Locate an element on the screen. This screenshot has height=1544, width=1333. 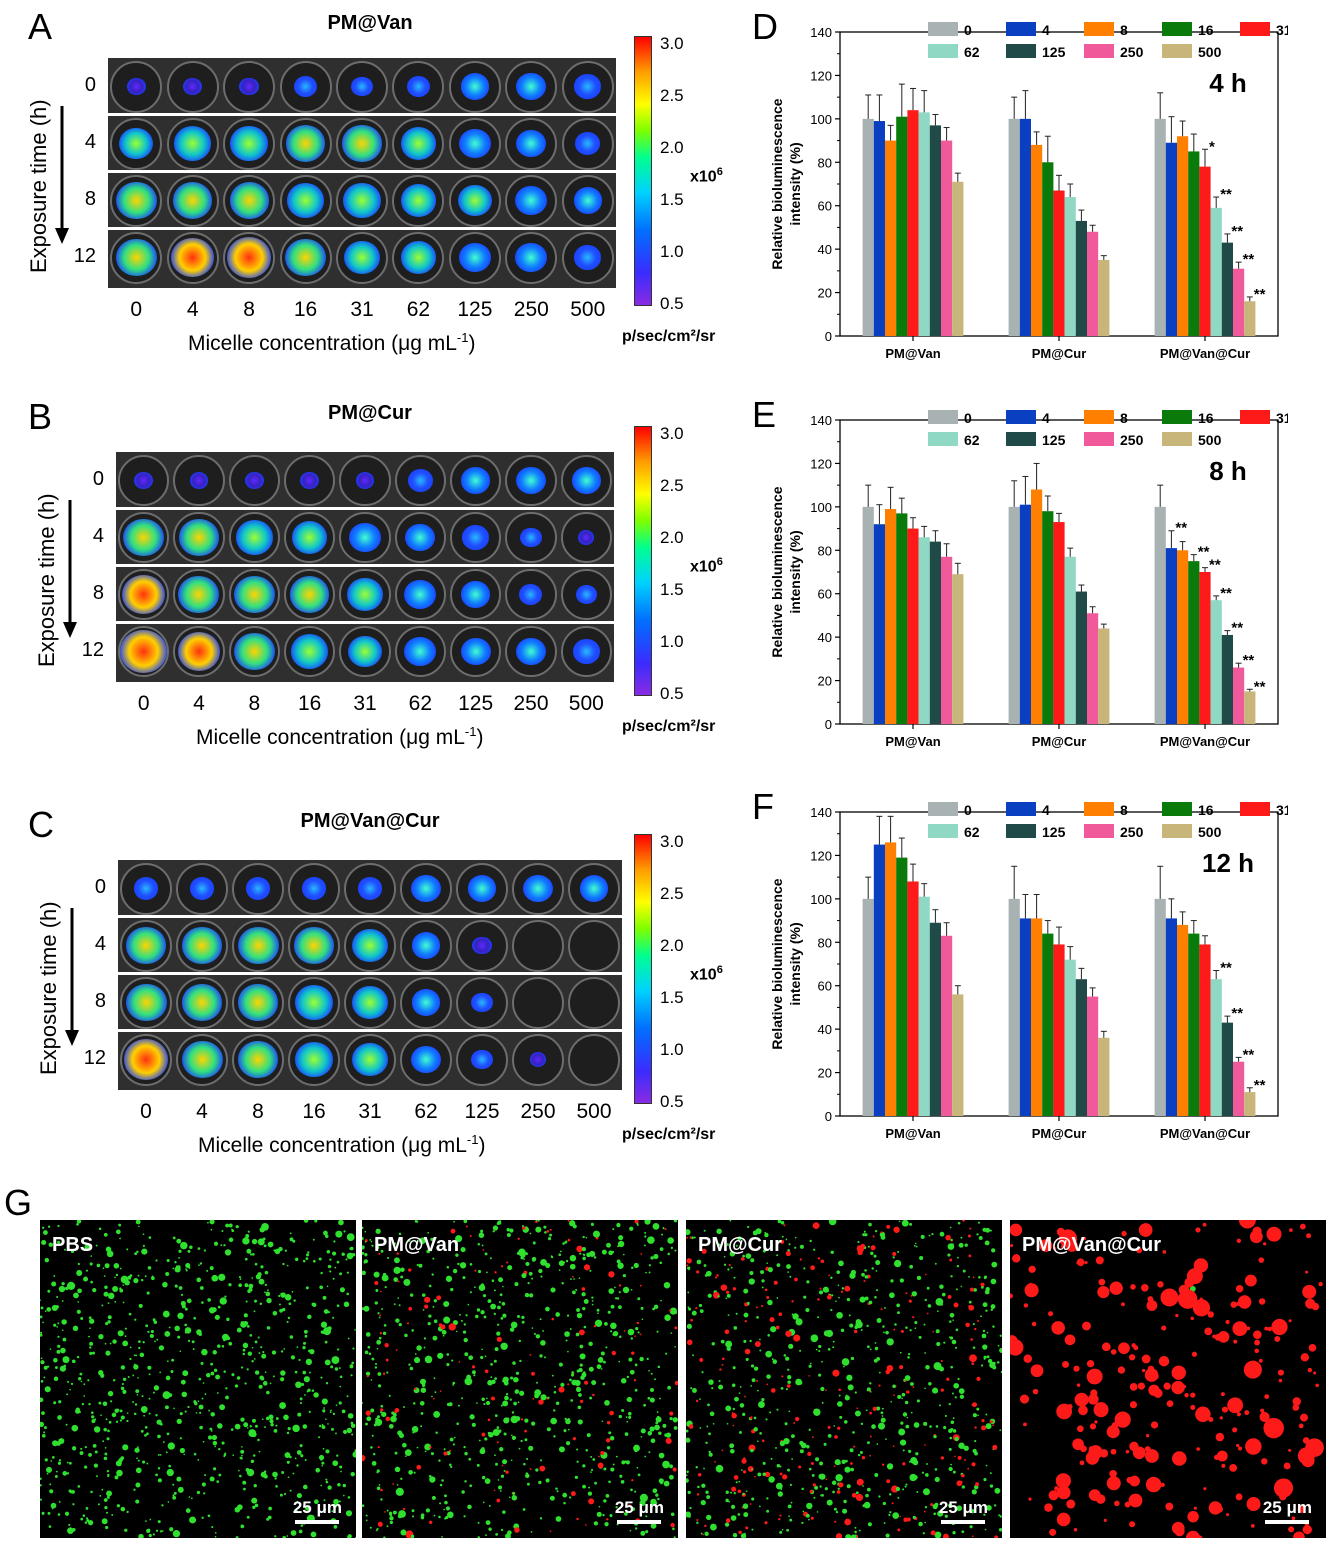
panel-title: PM@Van@Cur is located at coordinates (370, 821).